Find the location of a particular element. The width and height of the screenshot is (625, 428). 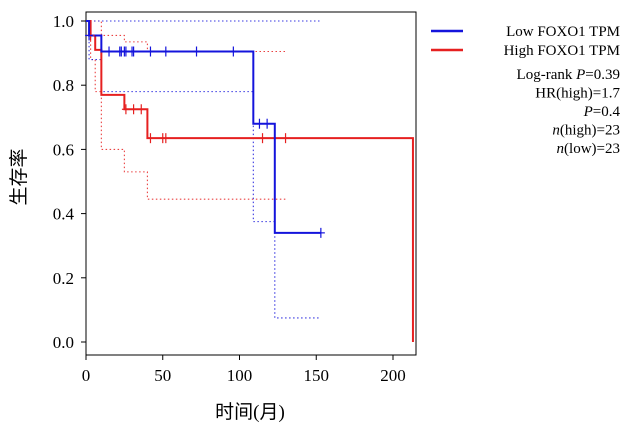

y-axis-title: 生存率 is located at coordinates (19, 176).